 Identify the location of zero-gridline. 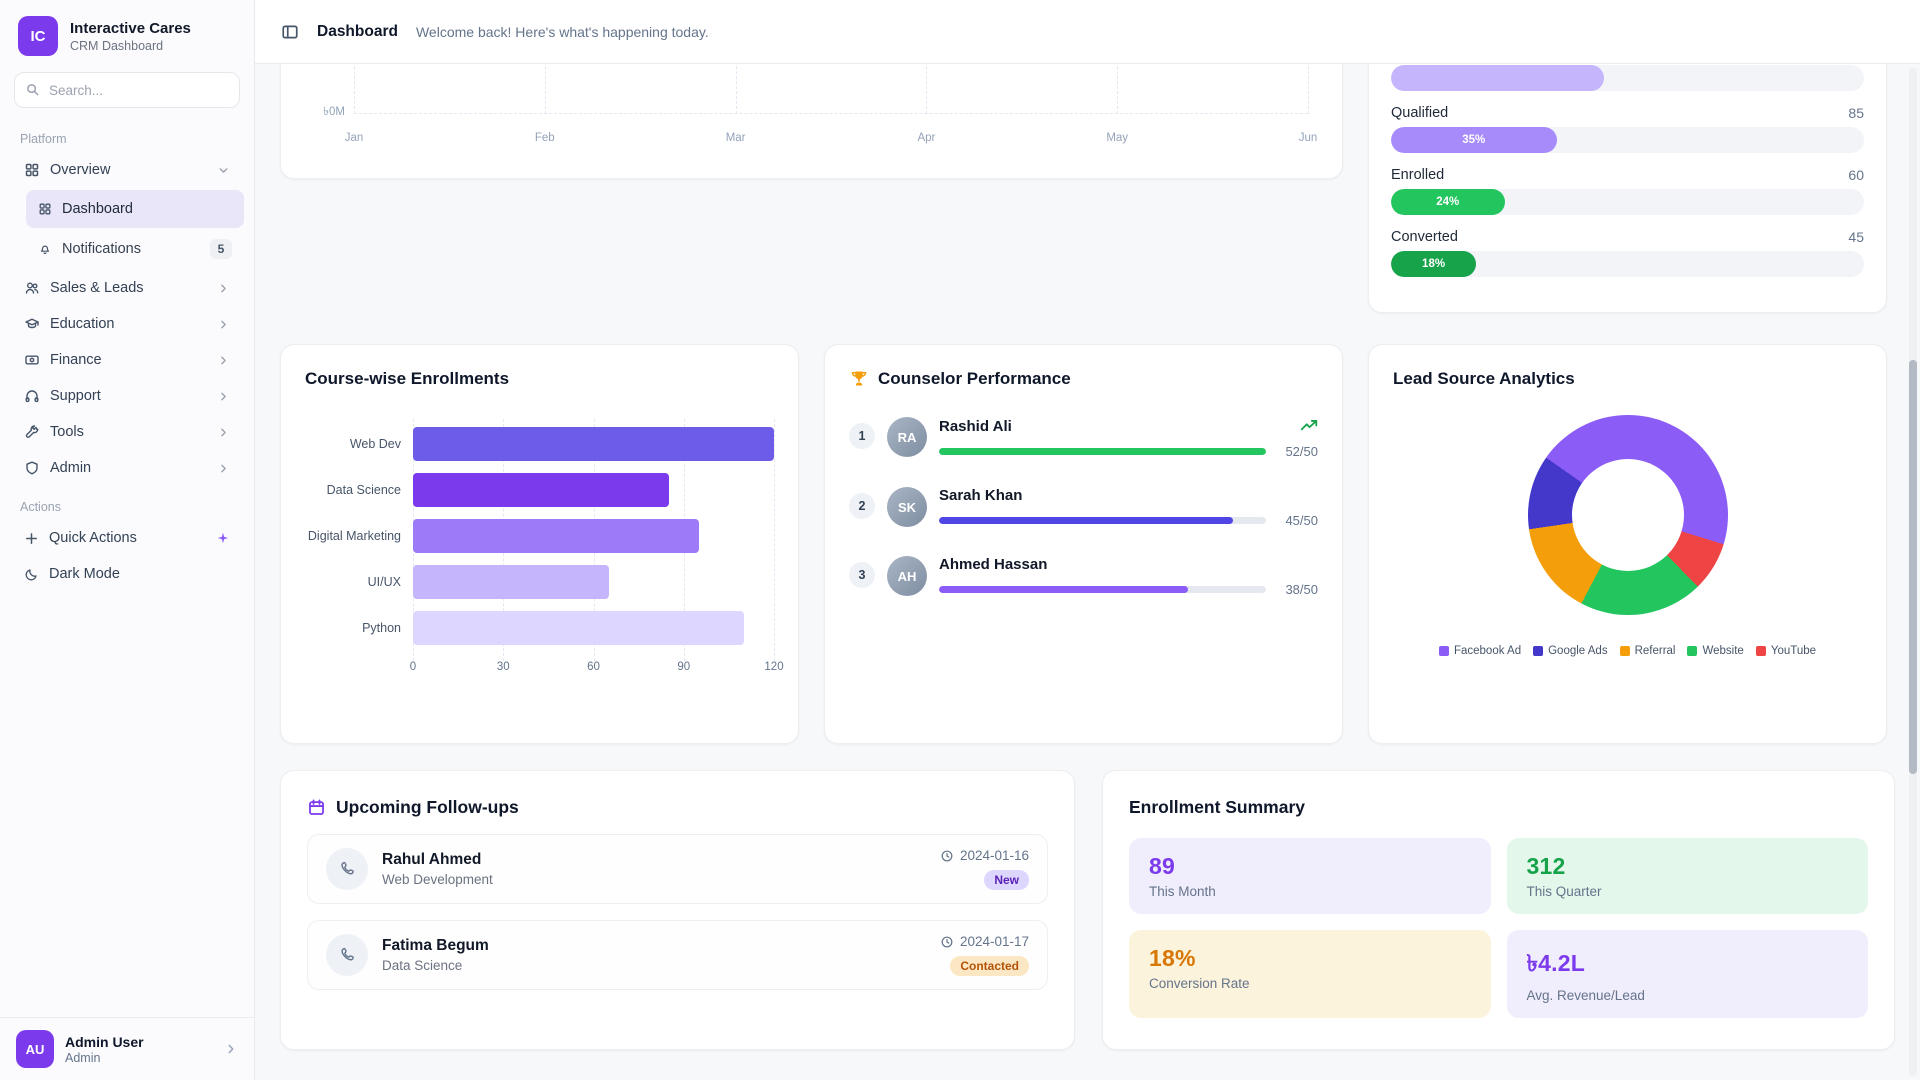
(831, 113).